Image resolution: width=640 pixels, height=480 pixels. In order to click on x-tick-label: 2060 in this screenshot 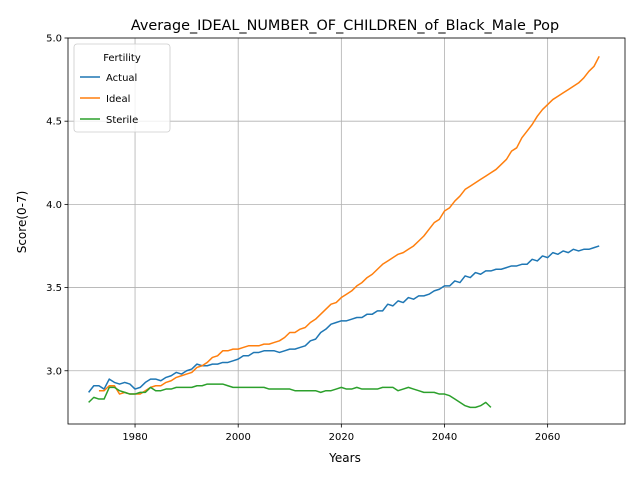, I will do `click(547, 437)`.